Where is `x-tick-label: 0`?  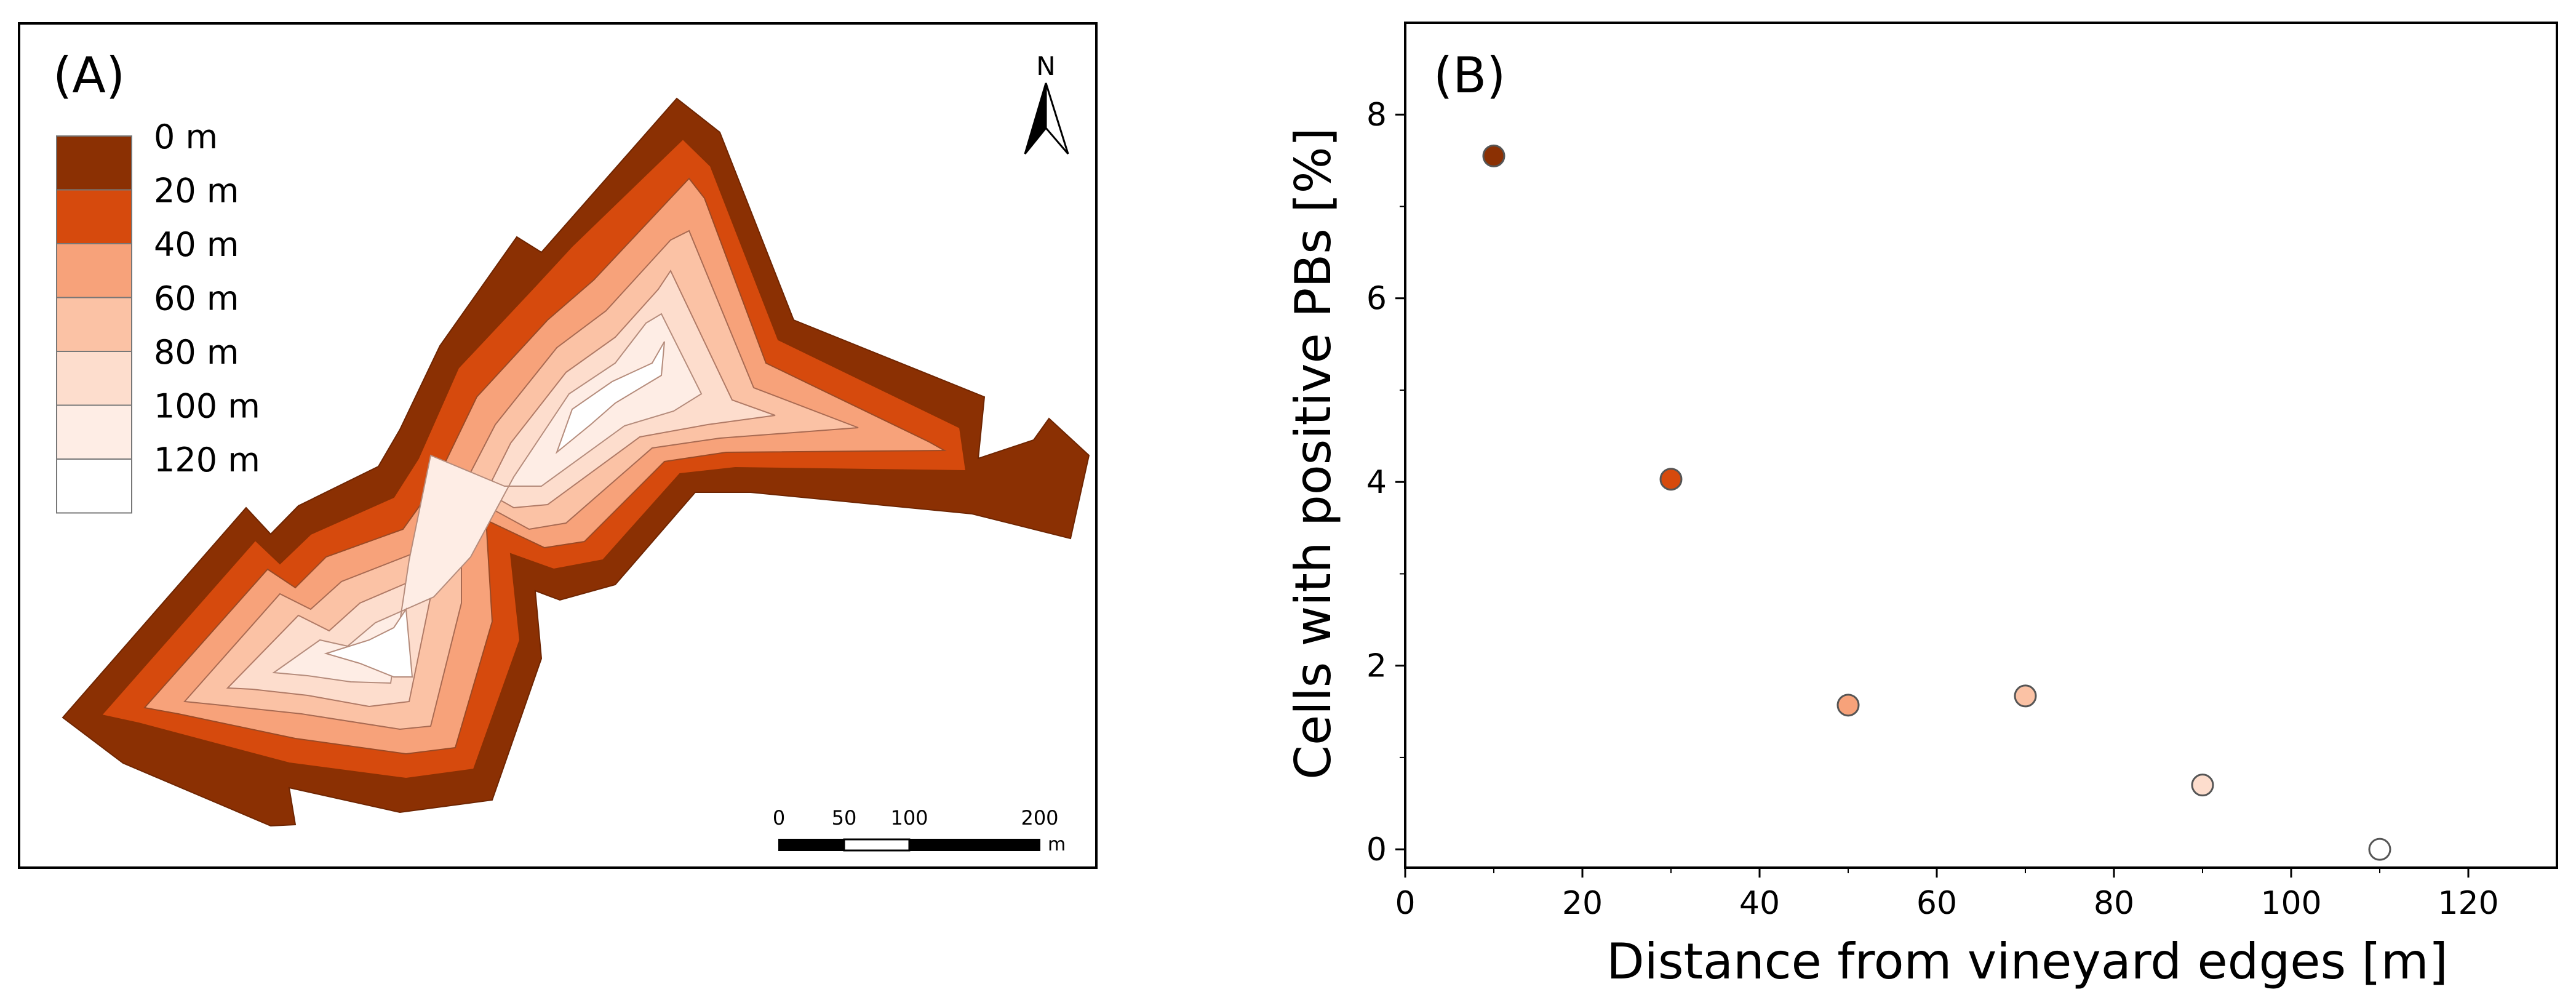 x-tick-label: 0 is located at coordinates (1405, 903).